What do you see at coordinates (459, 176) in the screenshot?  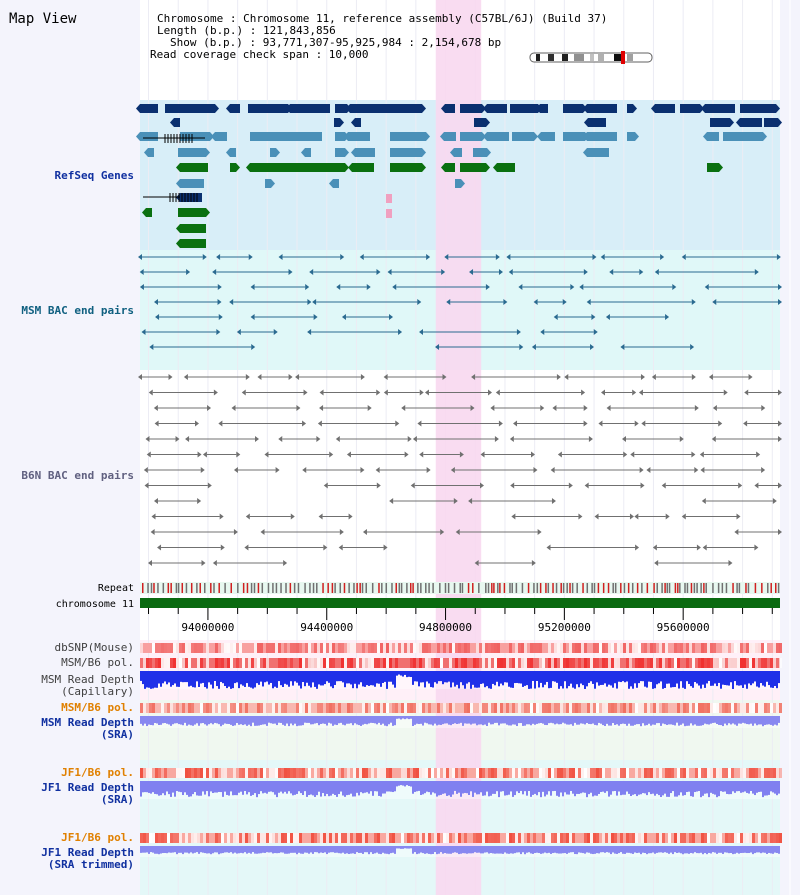 I see `refseq-genes-track` at bounding box center [459, 176].